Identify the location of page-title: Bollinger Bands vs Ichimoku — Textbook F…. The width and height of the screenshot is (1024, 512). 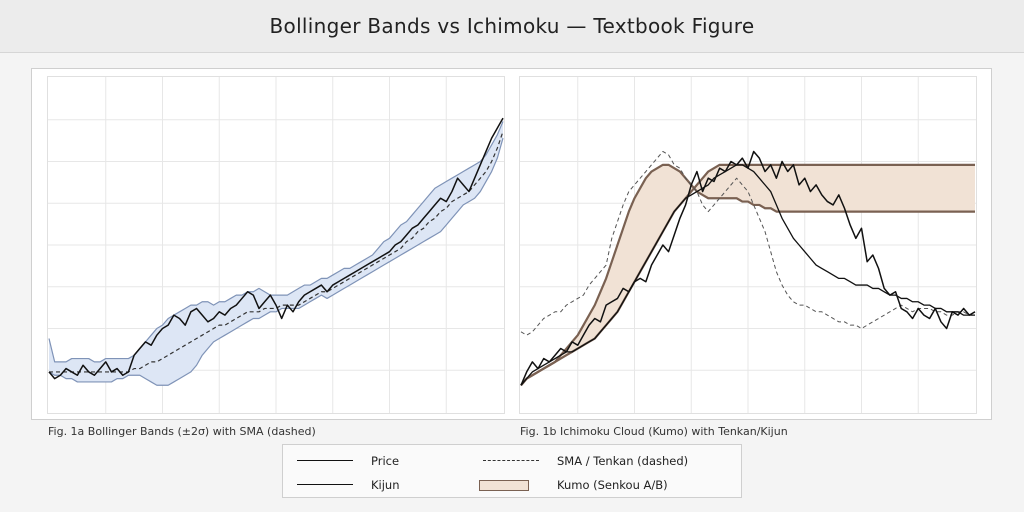
(512, 26).